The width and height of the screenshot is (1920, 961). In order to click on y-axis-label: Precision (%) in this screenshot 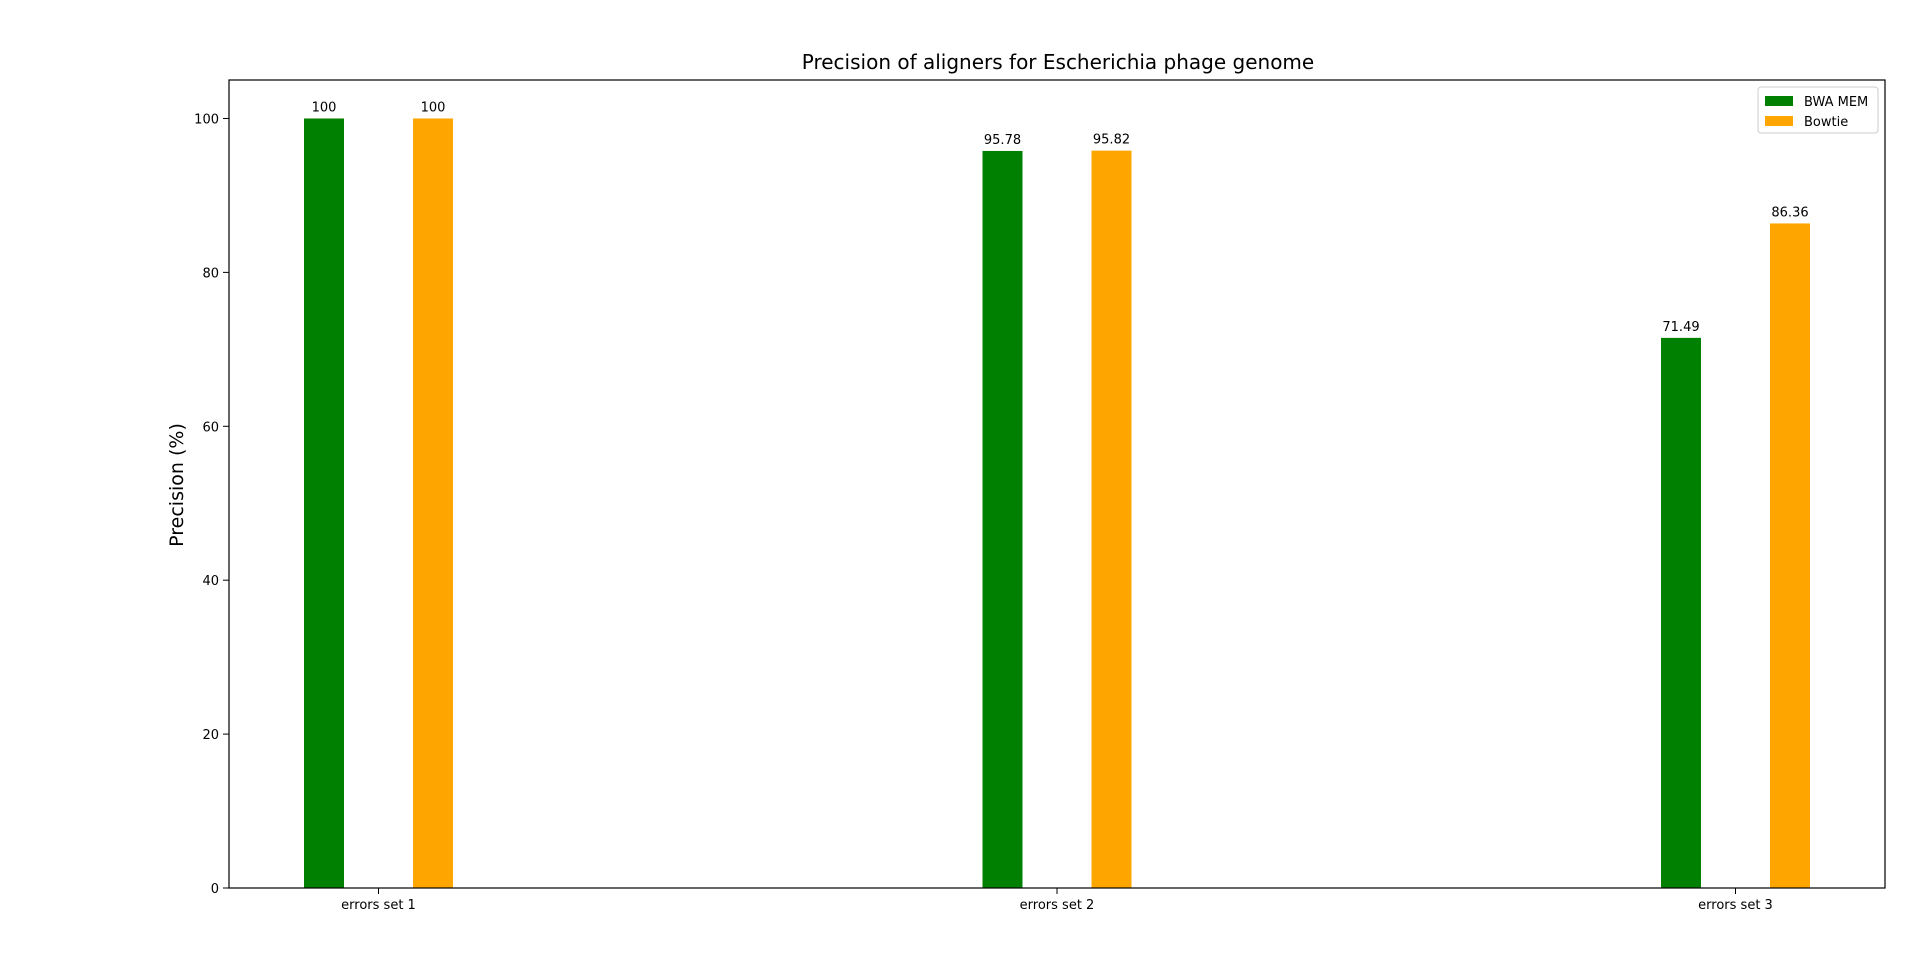, I will do `click(177, 485)`.